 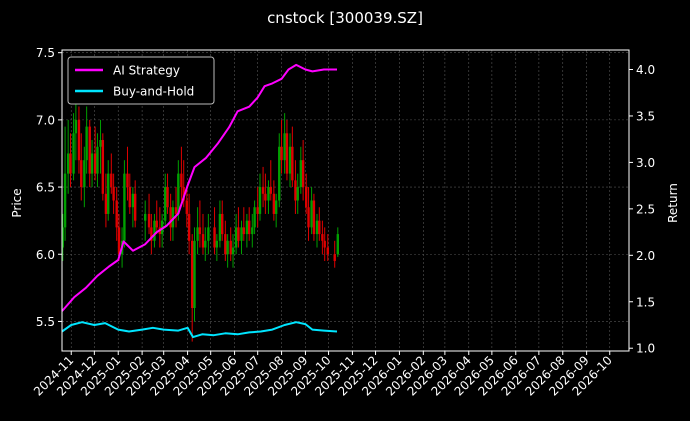 I want to click on y-tick-label-left: 7.0, so click(x=45, y=120).